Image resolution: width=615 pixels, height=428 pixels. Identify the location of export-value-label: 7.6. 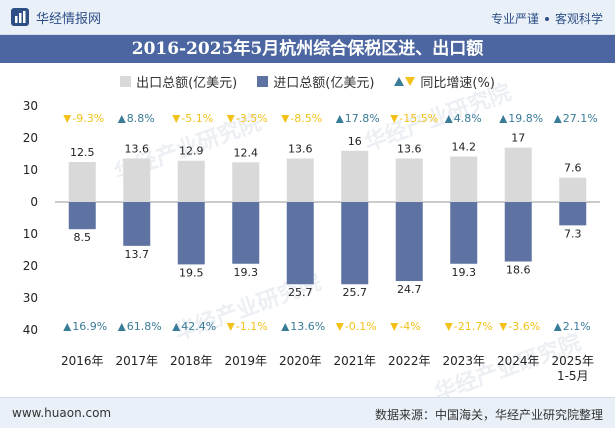
(573, 168).